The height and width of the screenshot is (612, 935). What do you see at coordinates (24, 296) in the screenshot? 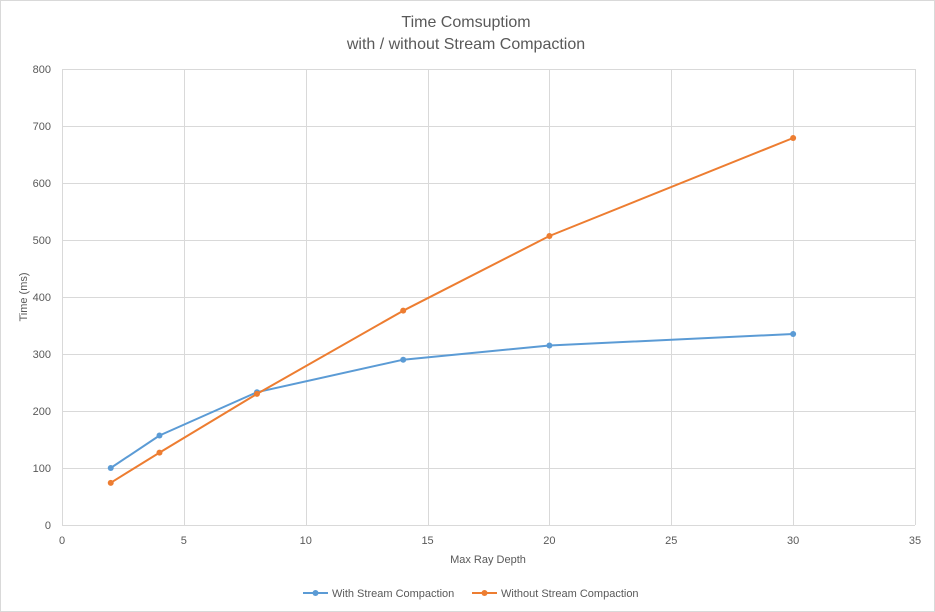
I see `y-axis-title: Time (ms)` at bounding box center [24, 296].